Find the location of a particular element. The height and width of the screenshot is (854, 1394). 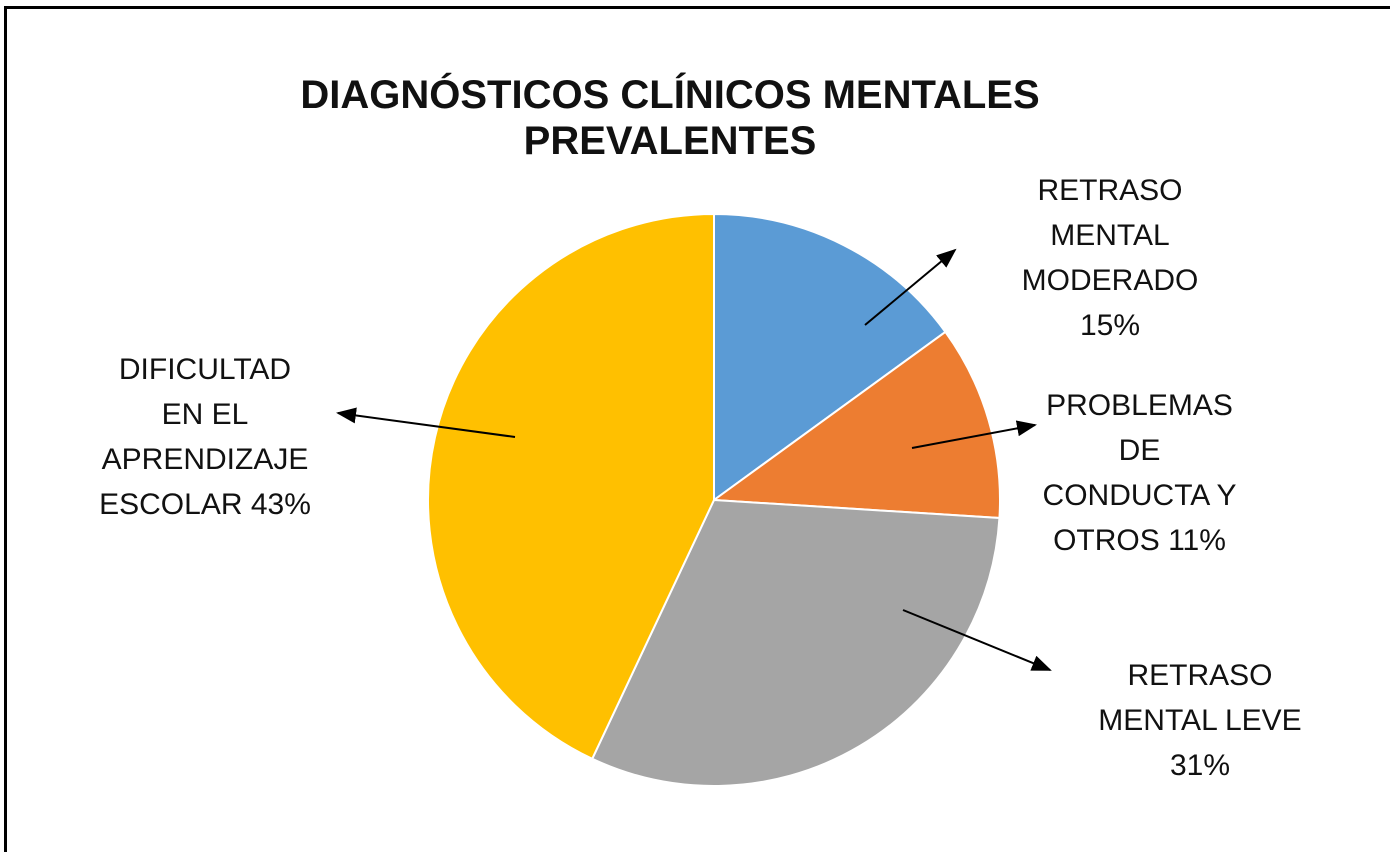

data-label: DIFICULTAD EN EL APRENDIZAJE ESCOLAR 43% is located at coordinates (205, 437).